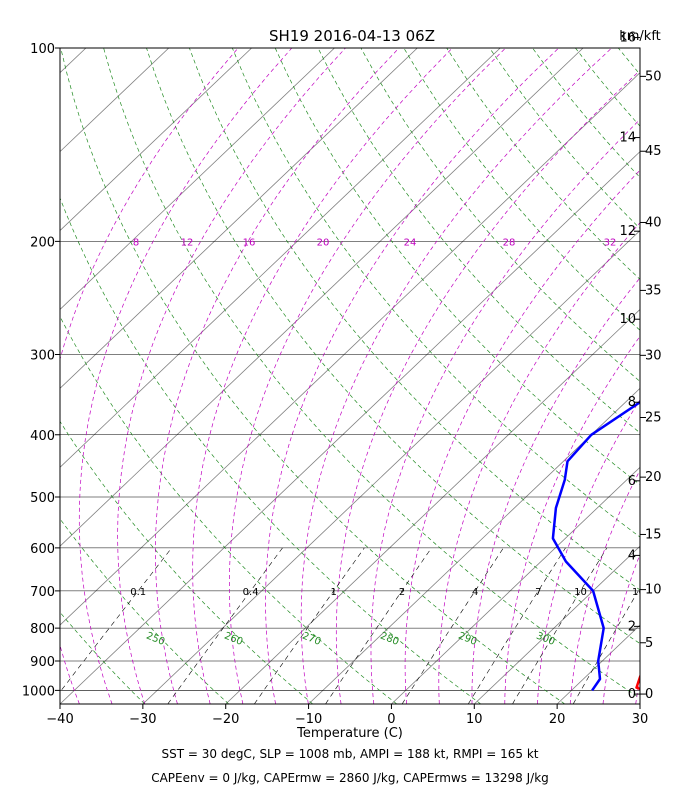 This screenshot has width=700, height=800. What do you see at coordinates (632, 626) in the screenshot?
I see `km-tick-label: 2` at bounding box center [632, 626].